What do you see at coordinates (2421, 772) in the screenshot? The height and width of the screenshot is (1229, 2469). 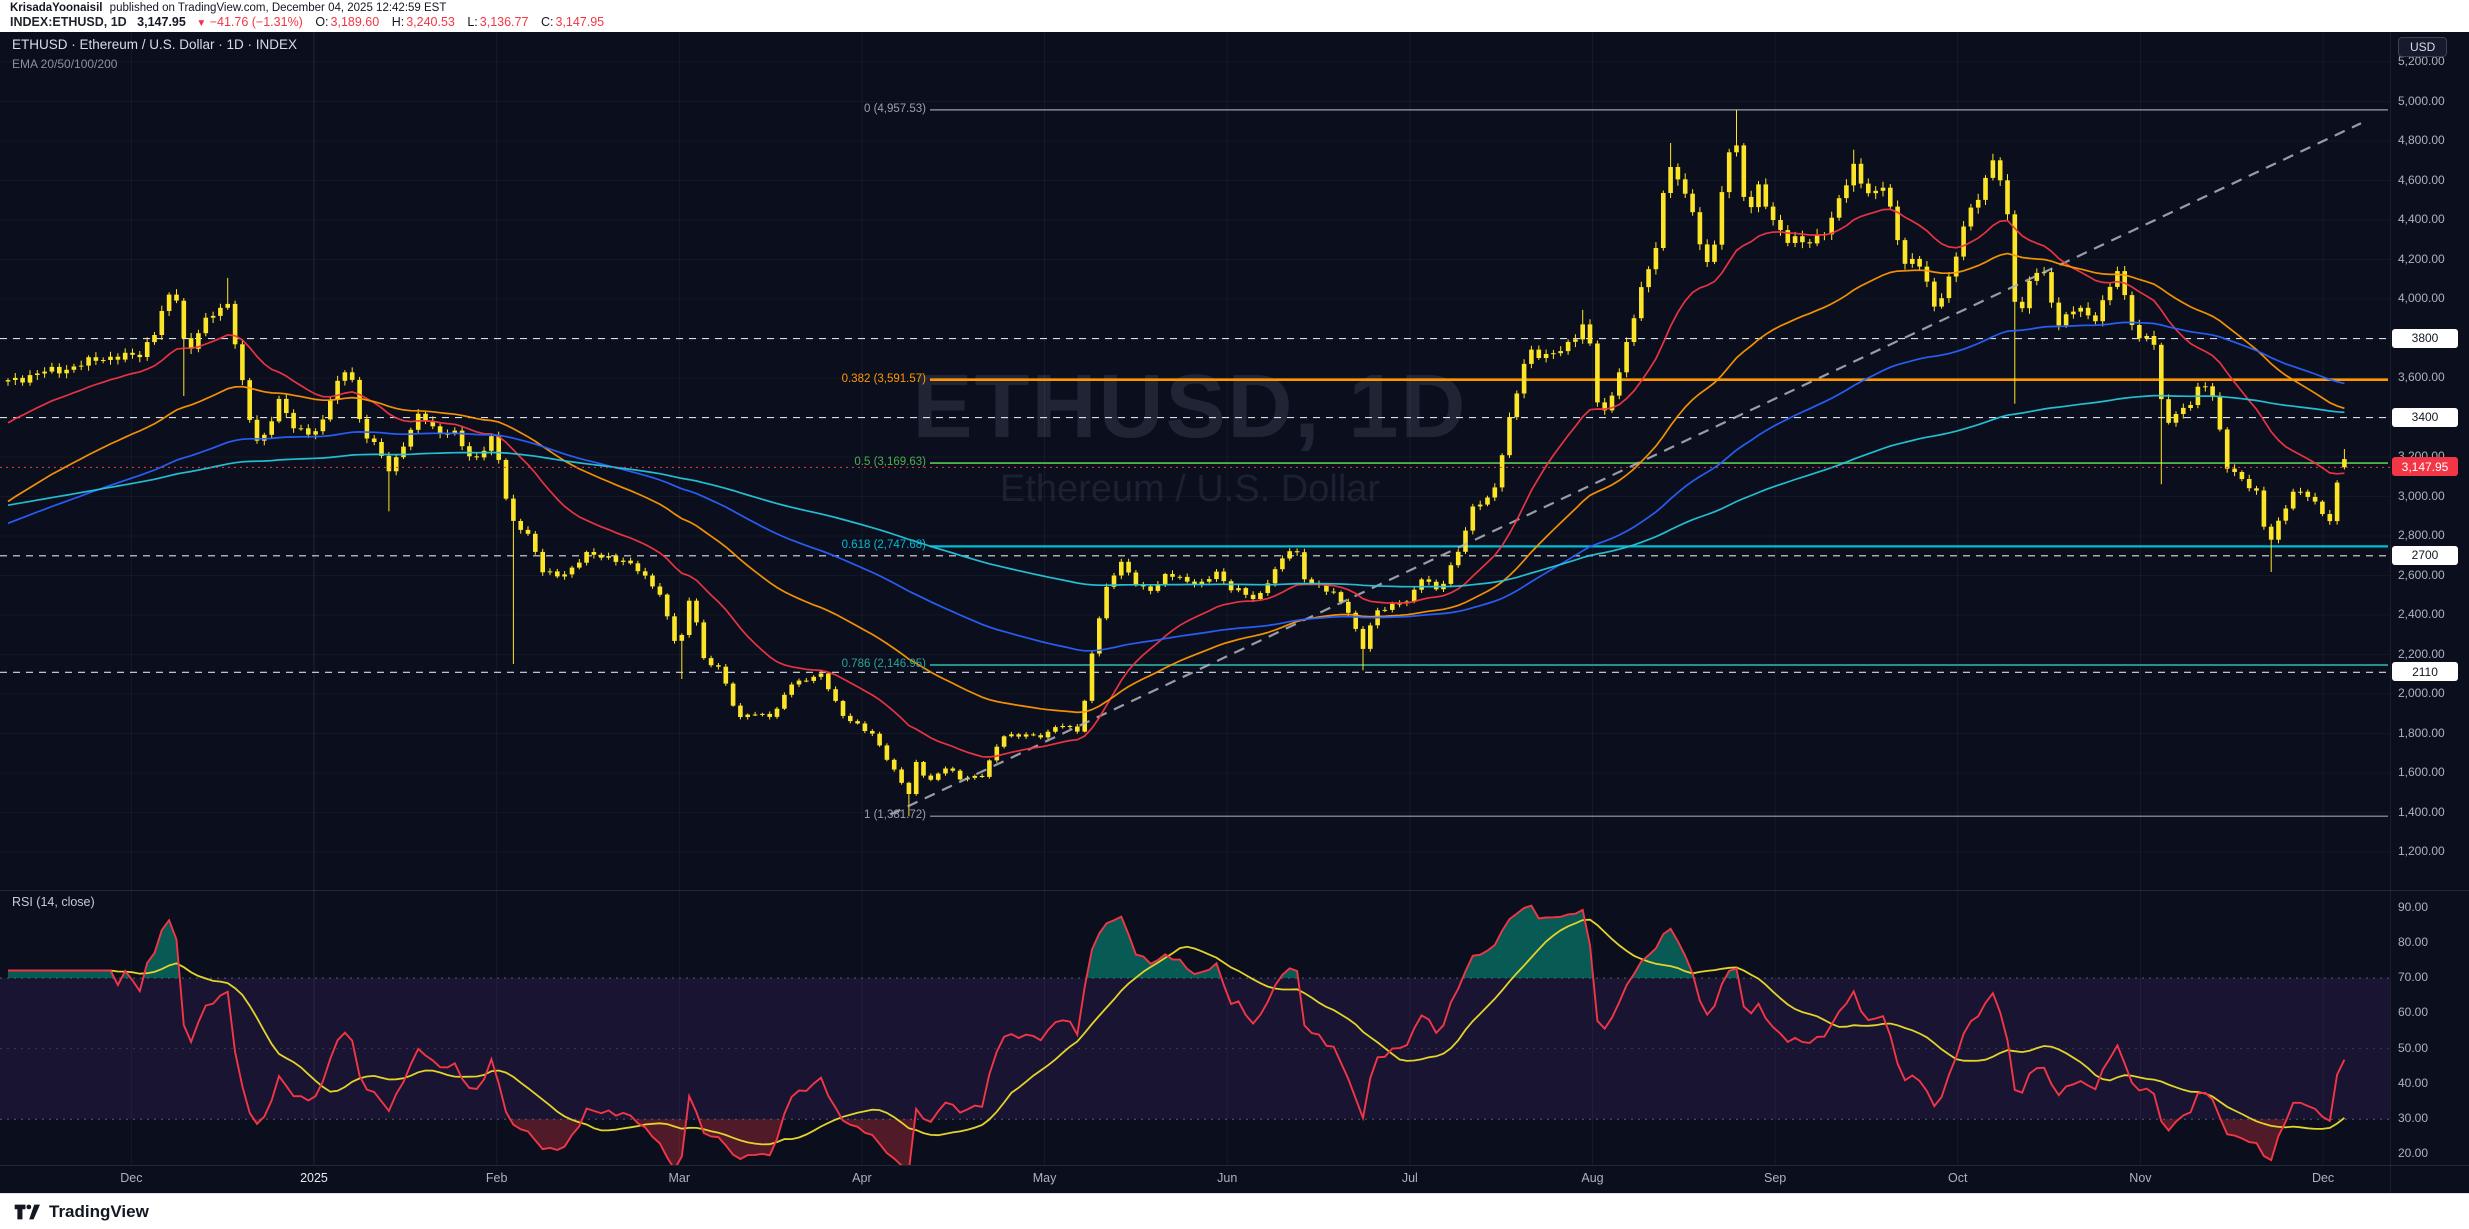 I see `price-axis-label: 1,600.00` at bounding box center [2421, 772].